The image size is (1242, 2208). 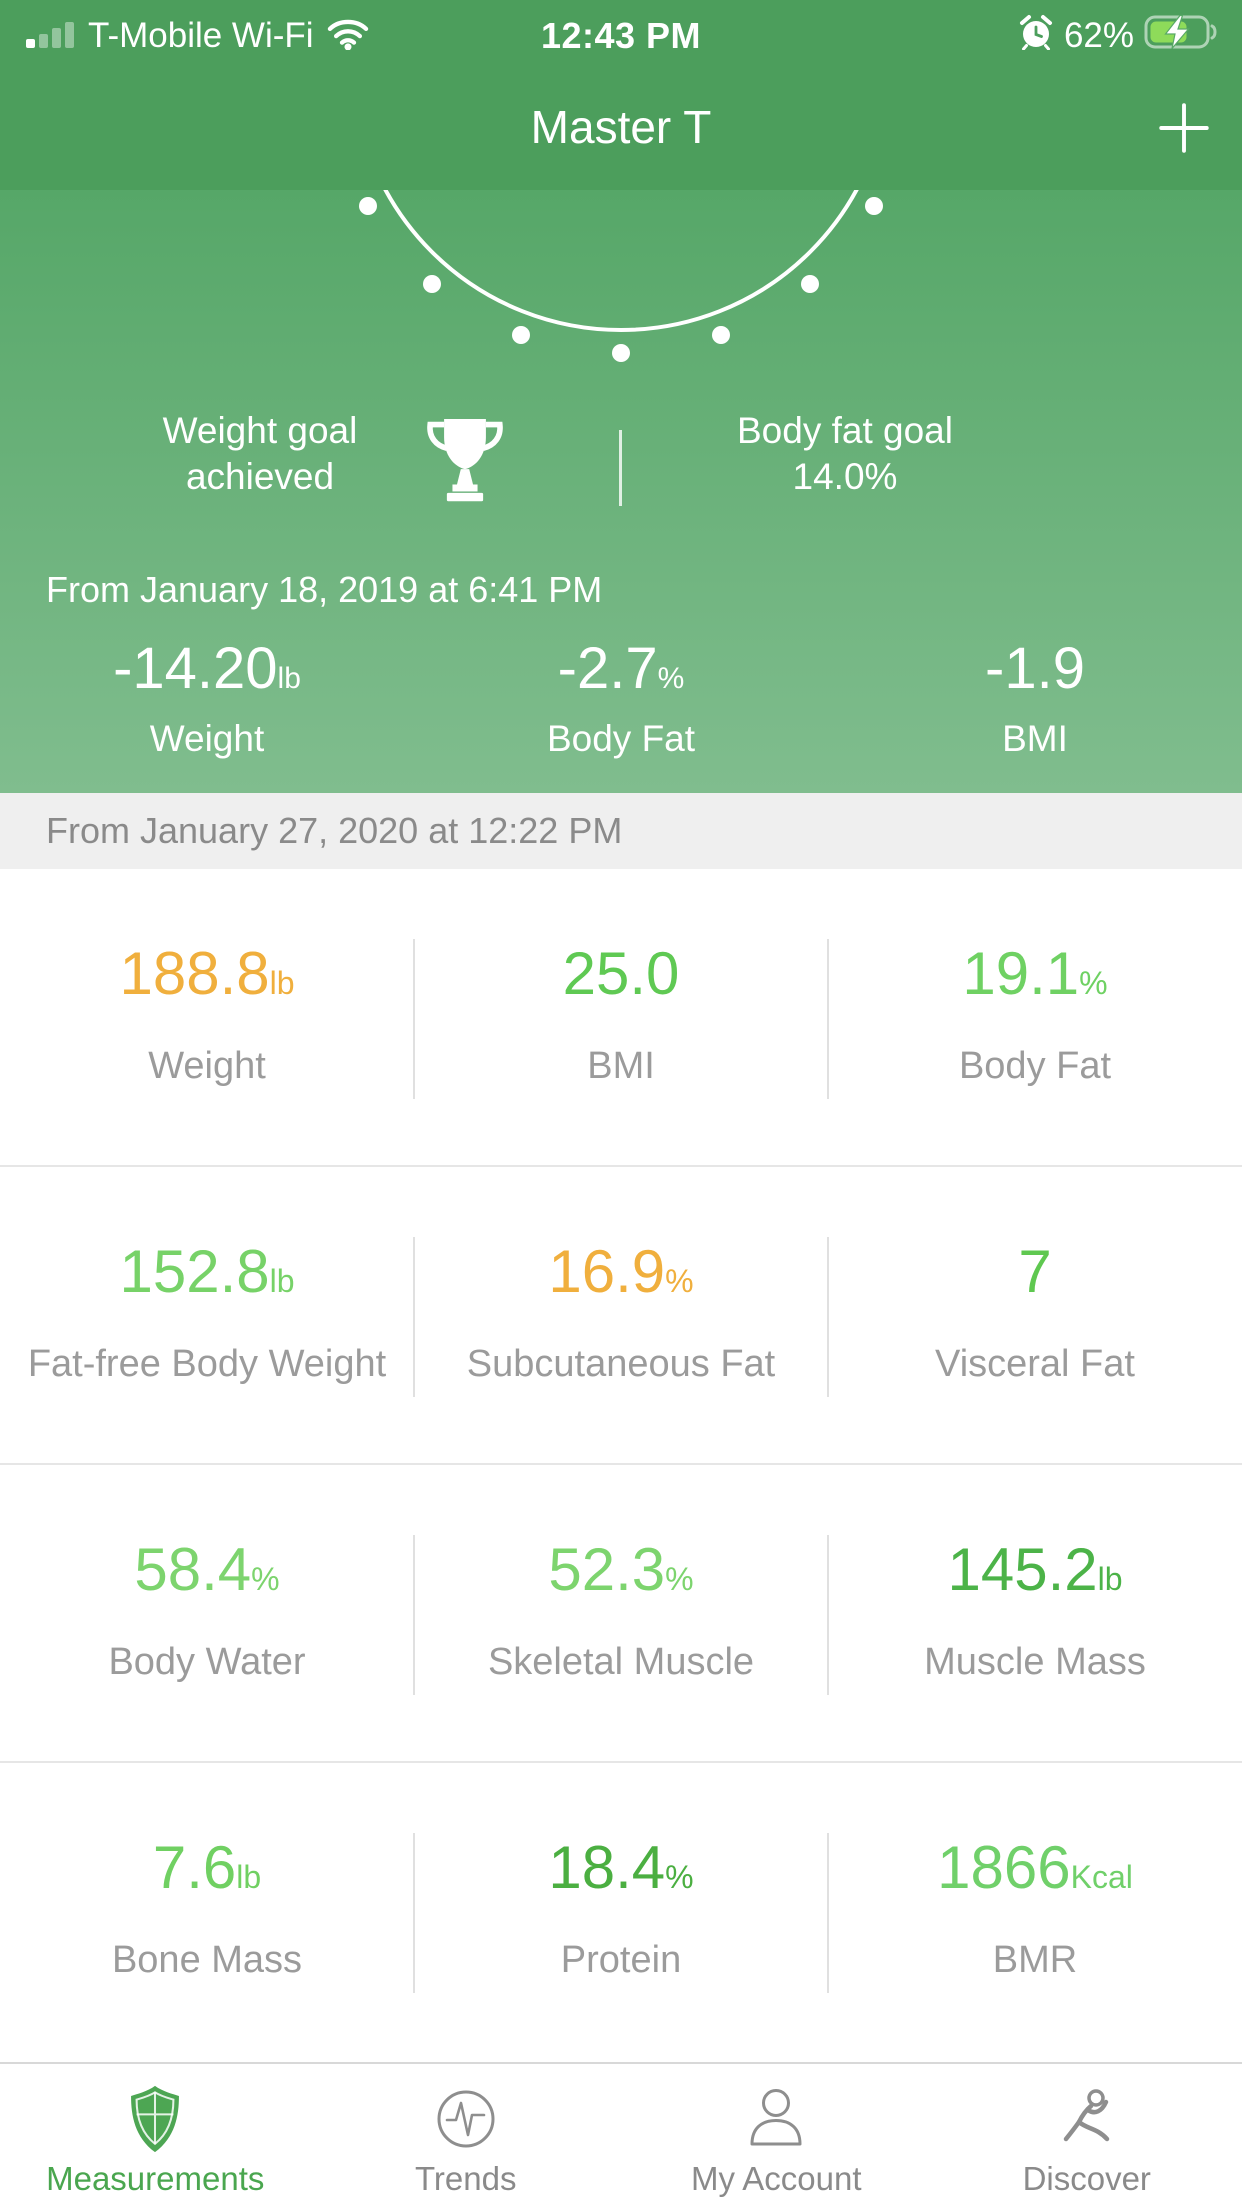 I want to click on progress-deltas: -14.20lb Weight -2.7% Body Fat -1.9 BMI, so click(x=621, y=698).